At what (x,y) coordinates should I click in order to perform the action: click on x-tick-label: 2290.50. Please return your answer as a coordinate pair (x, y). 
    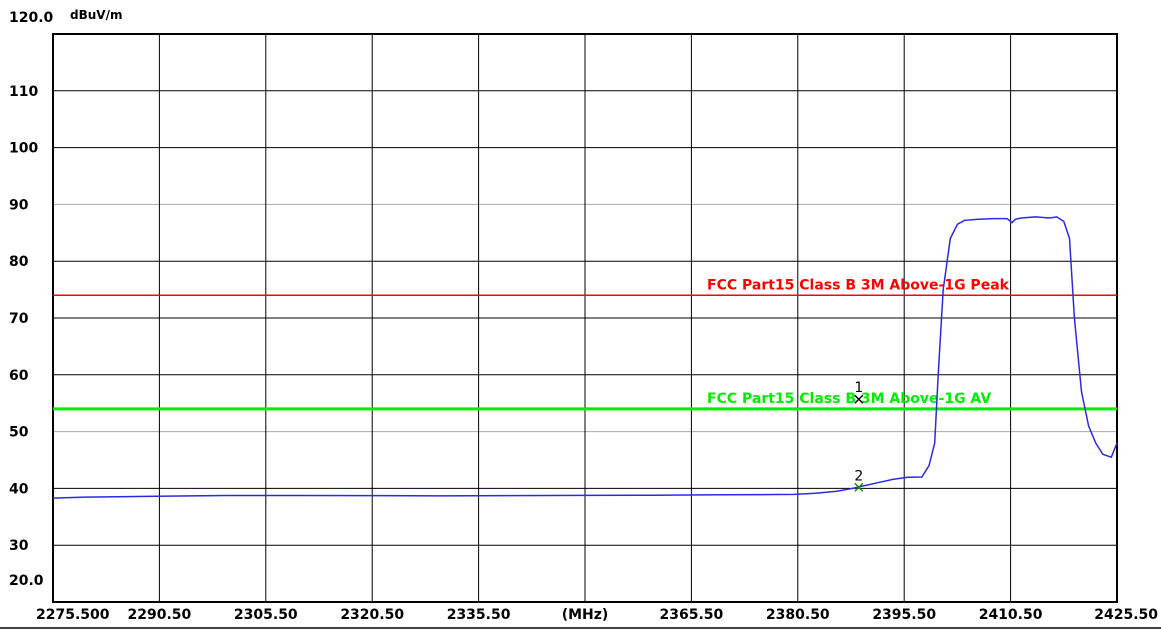
    Looking at the image, I should click on (160, 615).